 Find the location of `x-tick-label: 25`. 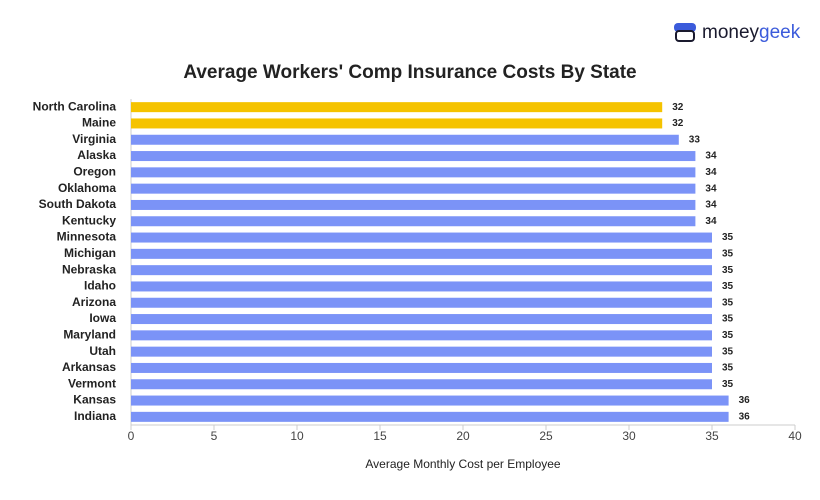

x-tick-label: 25 is located at coordinates (546, 436).